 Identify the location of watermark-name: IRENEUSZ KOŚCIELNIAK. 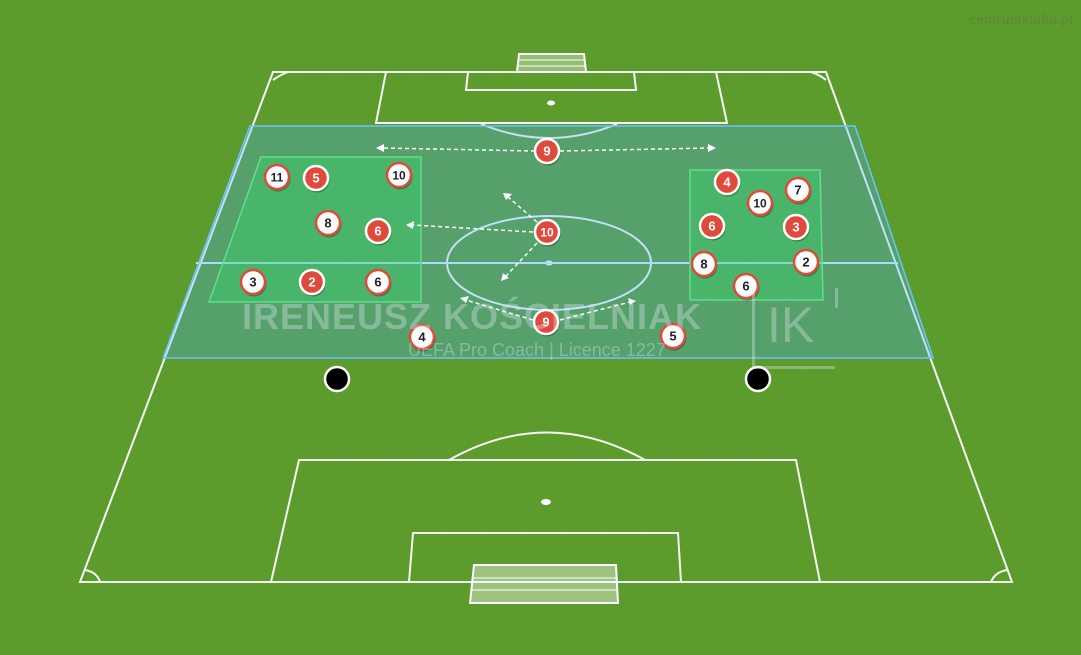
(472, 316).